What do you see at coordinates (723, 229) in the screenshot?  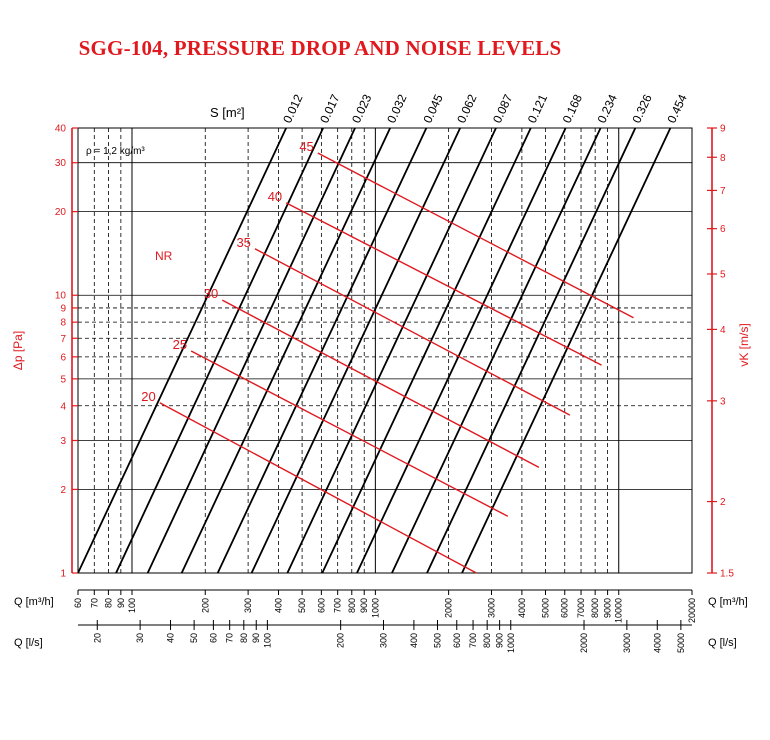 I see `right-axis-tick-label: 6` at bounding box center [723, 229].